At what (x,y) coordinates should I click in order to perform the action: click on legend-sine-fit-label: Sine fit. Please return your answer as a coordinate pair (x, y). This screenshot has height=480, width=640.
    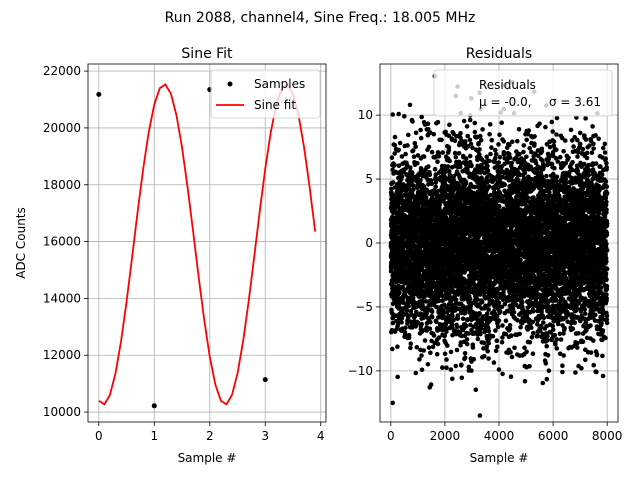
    Looking at the image, I should click on (275, 105).